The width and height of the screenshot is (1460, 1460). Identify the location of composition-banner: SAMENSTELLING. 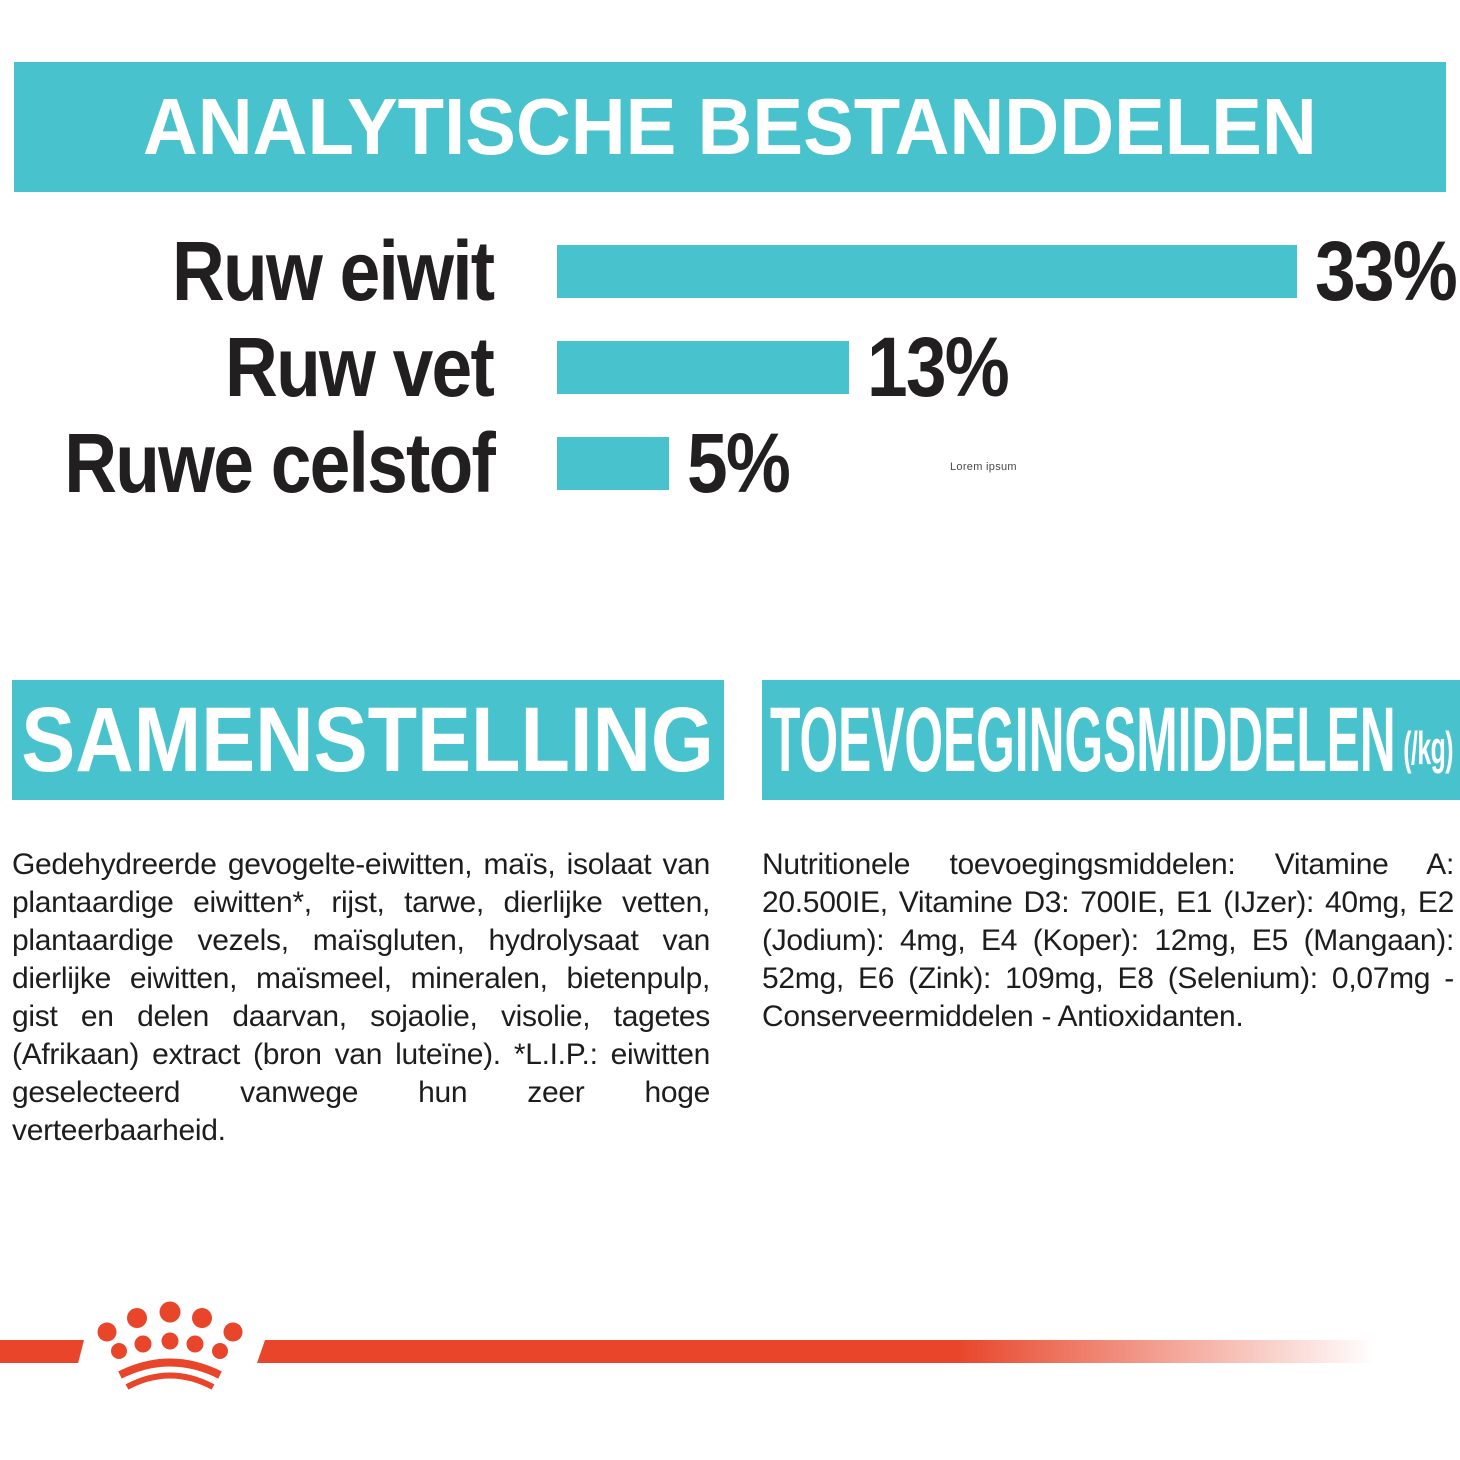
(368, 740).